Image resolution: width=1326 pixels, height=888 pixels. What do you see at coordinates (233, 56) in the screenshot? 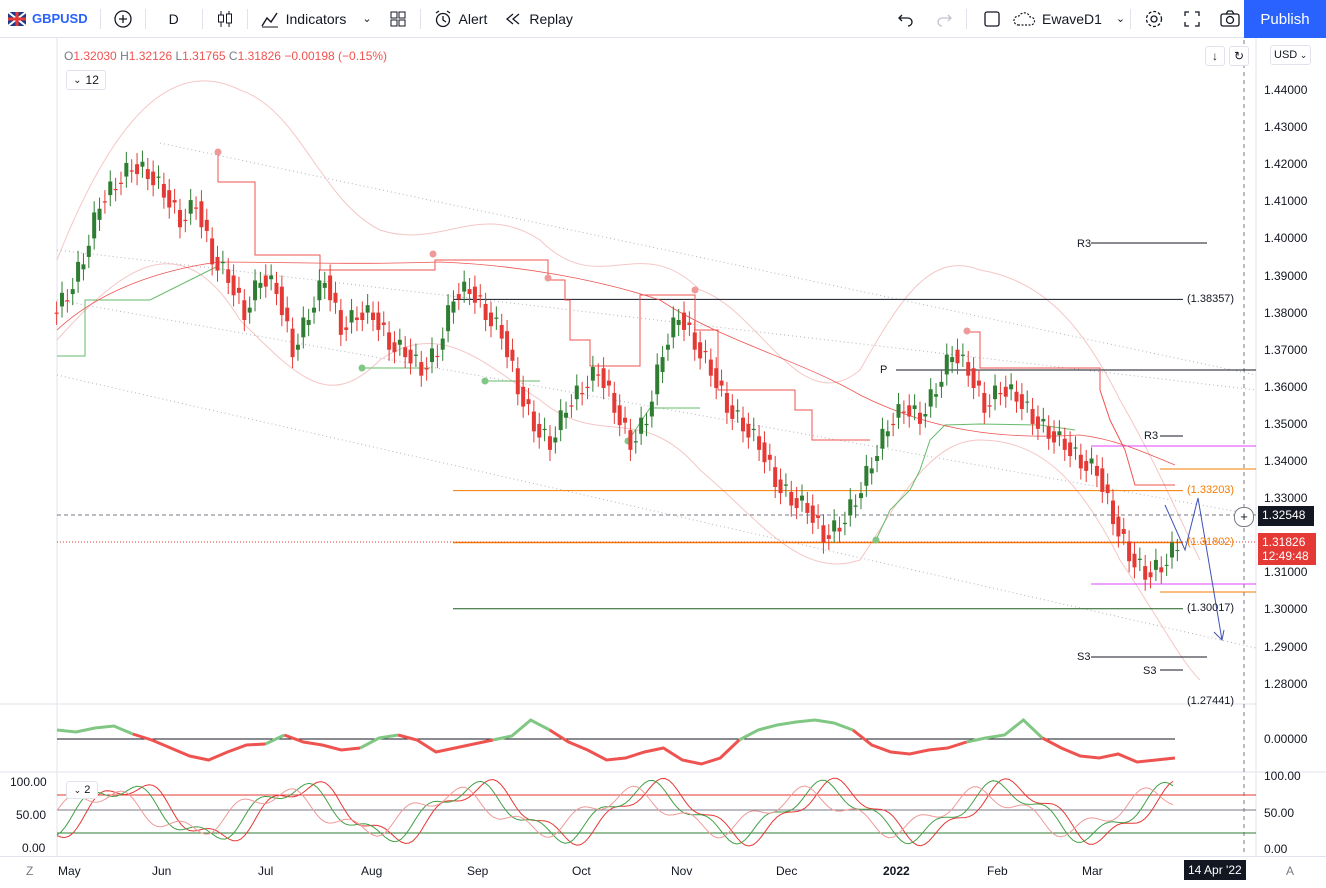
I see `close-label: C` at bounding box center [233, 56].